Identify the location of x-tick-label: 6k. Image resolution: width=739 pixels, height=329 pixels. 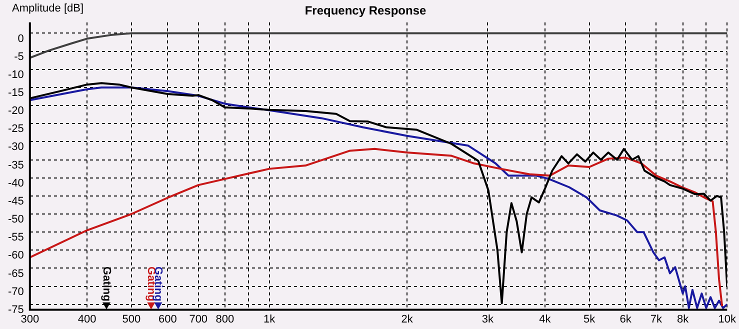
(626, 319).